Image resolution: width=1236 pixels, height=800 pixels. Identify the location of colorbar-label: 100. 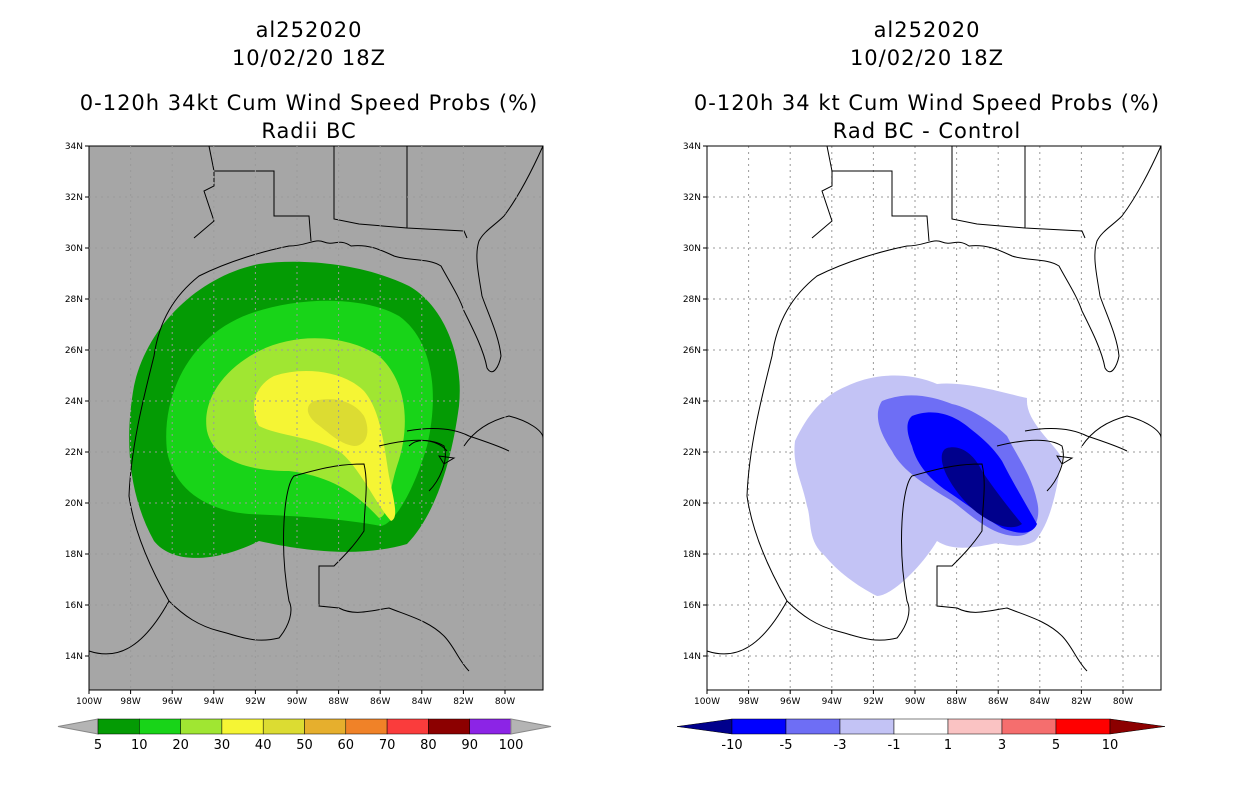
(511, 745).